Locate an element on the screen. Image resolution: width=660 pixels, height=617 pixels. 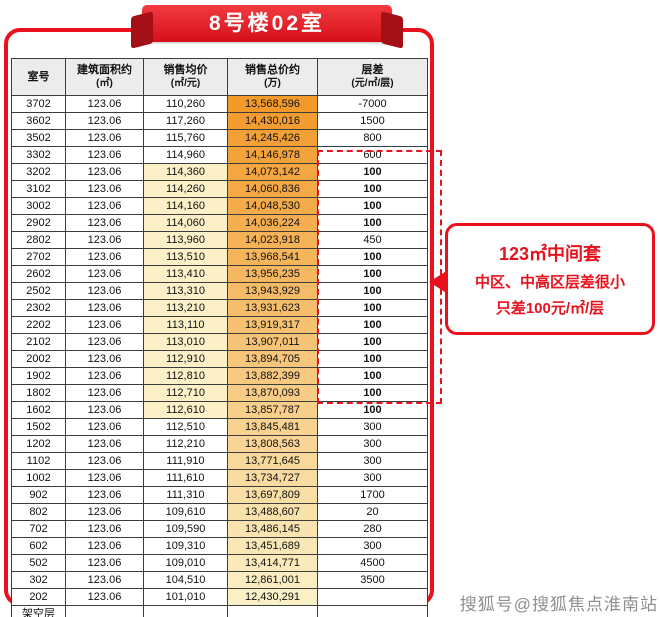
total-price-cell: 14,245,426 is located at coordinates (272, 138).